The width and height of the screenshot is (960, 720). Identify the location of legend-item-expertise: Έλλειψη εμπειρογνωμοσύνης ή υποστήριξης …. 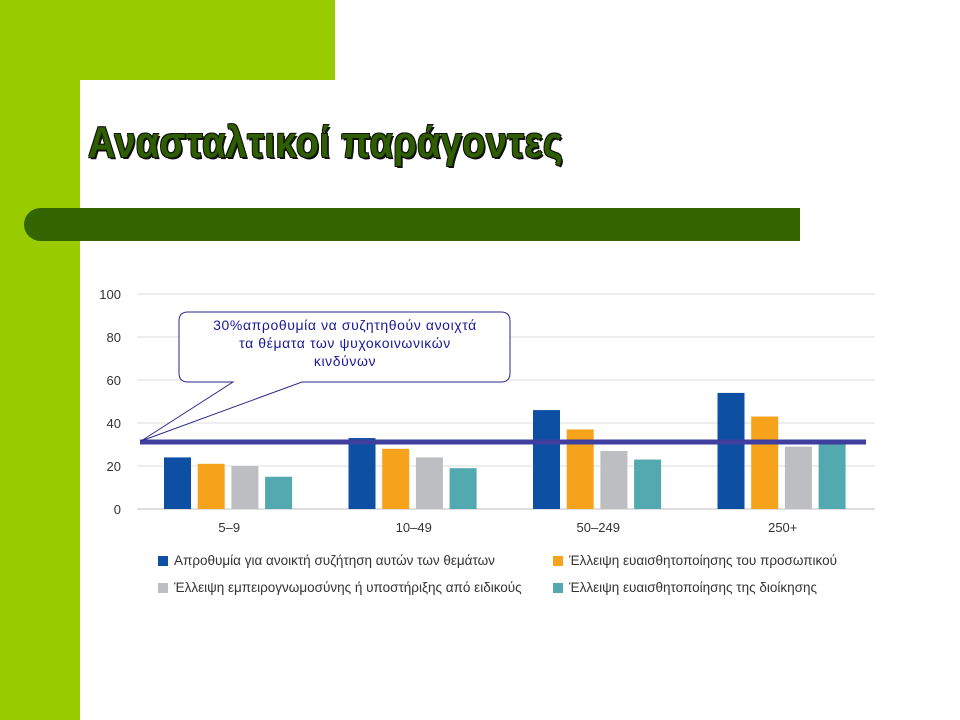
(355, 587).